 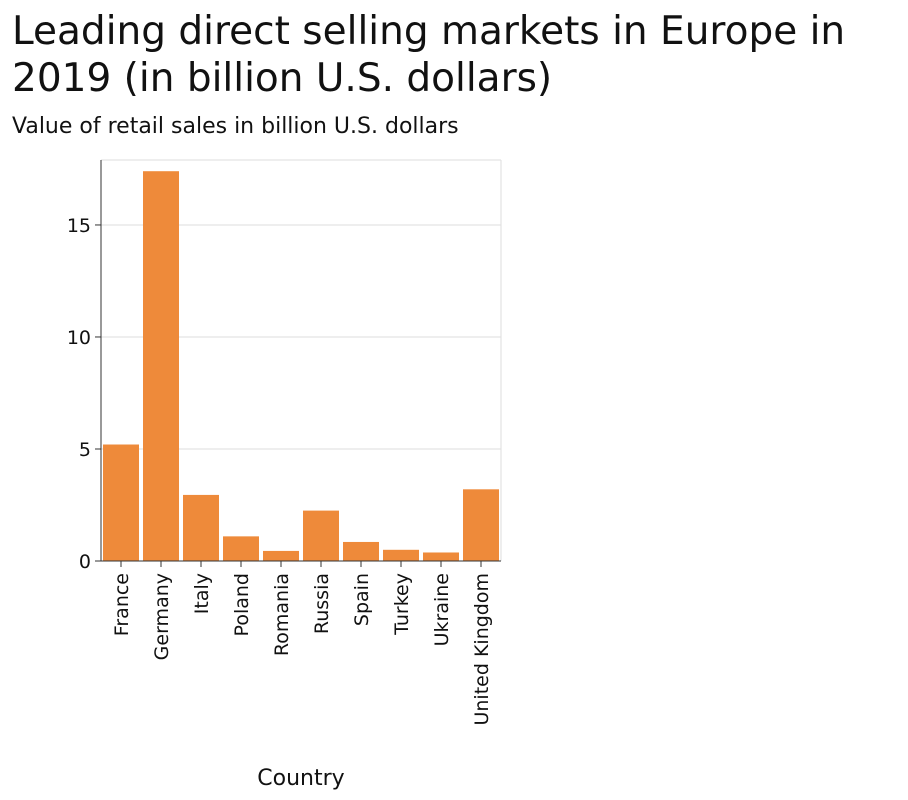 What do you see at coordinates (85, 450) in the screenshot?
I see `y-tick-label: 5` at bounding box center [85, 450].